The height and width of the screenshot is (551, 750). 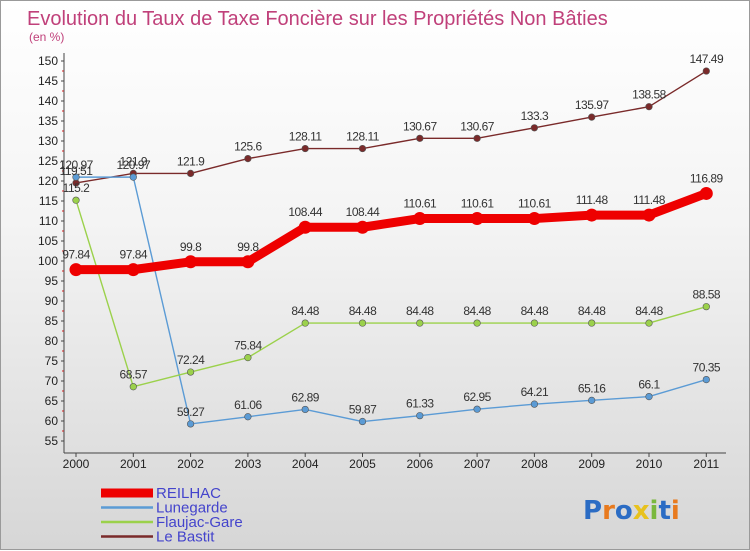 I want to click on y-tick-label: 90, so click(x=52, y=301).